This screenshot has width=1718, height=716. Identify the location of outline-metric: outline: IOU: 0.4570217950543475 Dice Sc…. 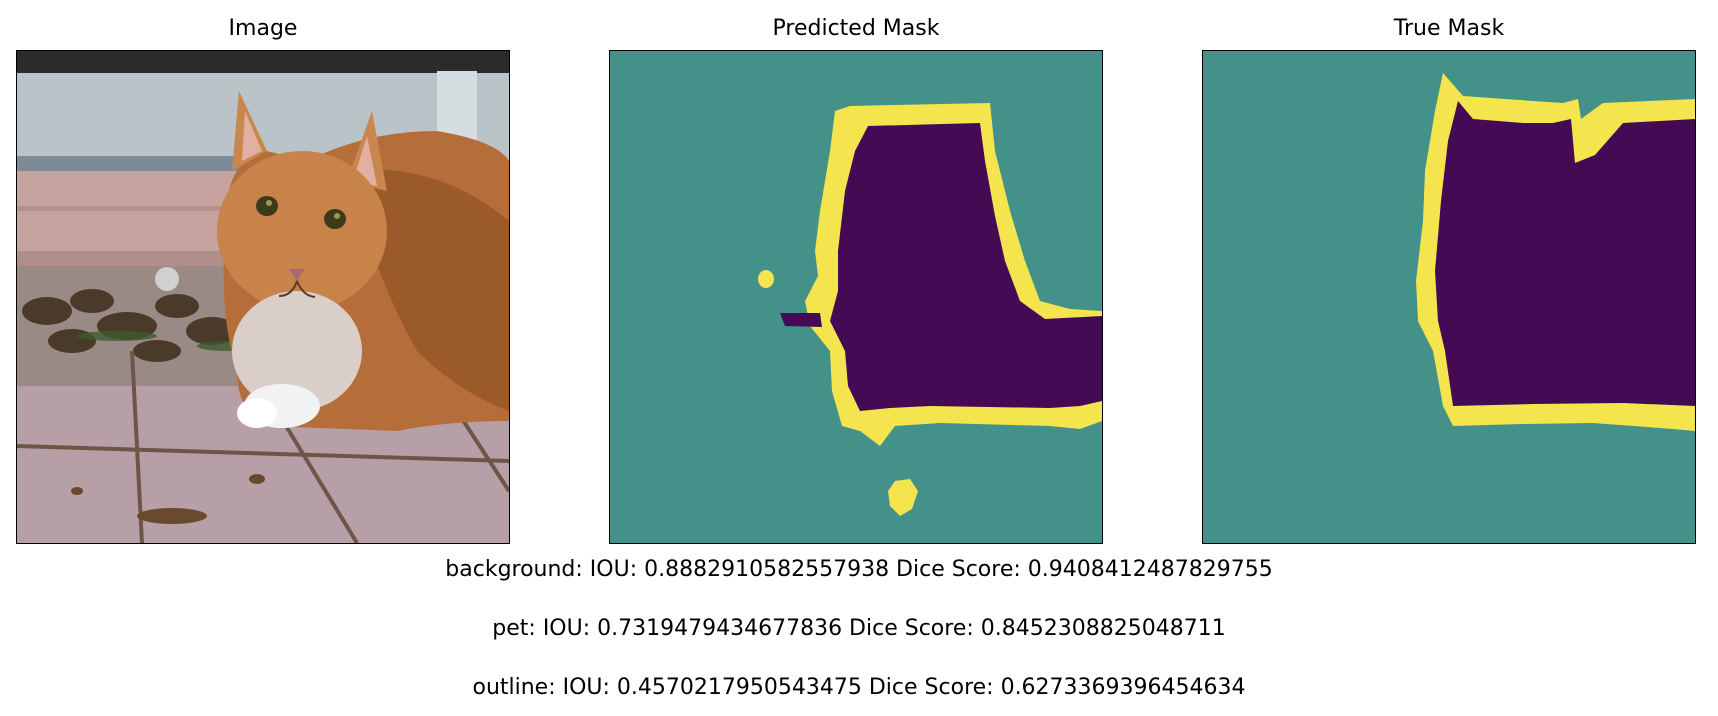
(859, 687).